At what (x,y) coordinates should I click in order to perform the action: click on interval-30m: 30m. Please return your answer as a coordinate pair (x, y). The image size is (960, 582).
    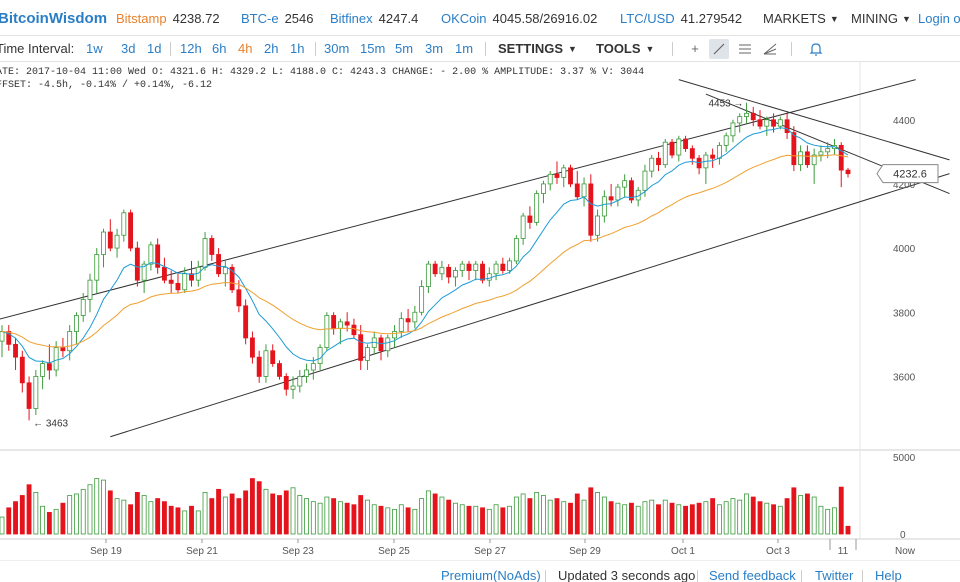
    Looking at the image, I should click on (337, 48).